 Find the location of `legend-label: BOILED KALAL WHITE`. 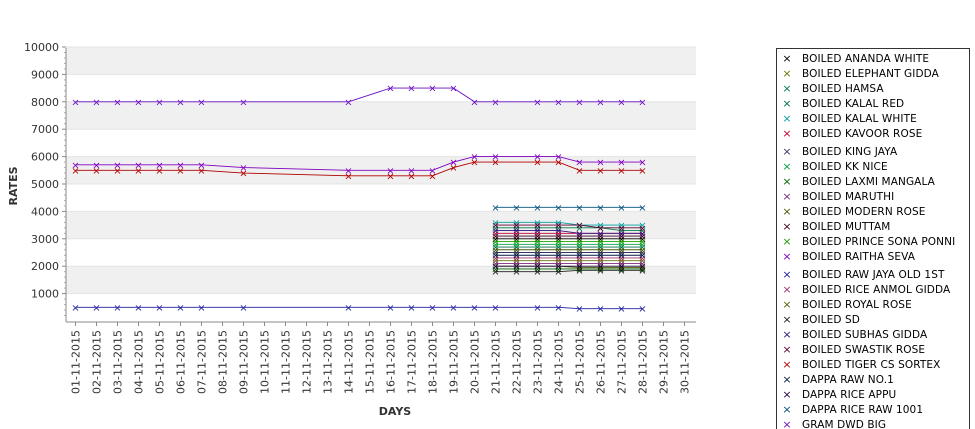

legend-label: BOILED KALAL WHITE is located at coordinates (859, 118).